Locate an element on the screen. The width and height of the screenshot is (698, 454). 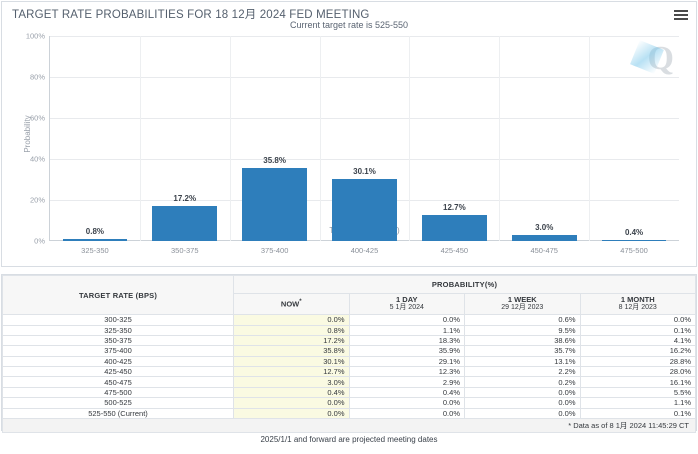
bar-group: 0.8% 325-350 is located at coordinates (95, 145).